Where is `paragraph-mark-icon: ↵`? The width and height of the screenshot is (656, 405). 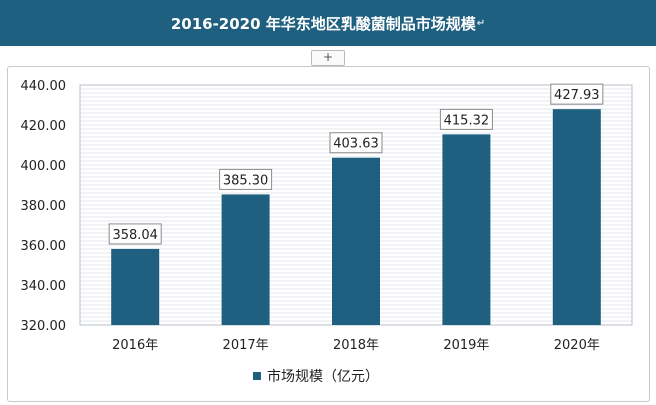 paragraph-mark-icon: ↵ is located at coordinates (481, 23).